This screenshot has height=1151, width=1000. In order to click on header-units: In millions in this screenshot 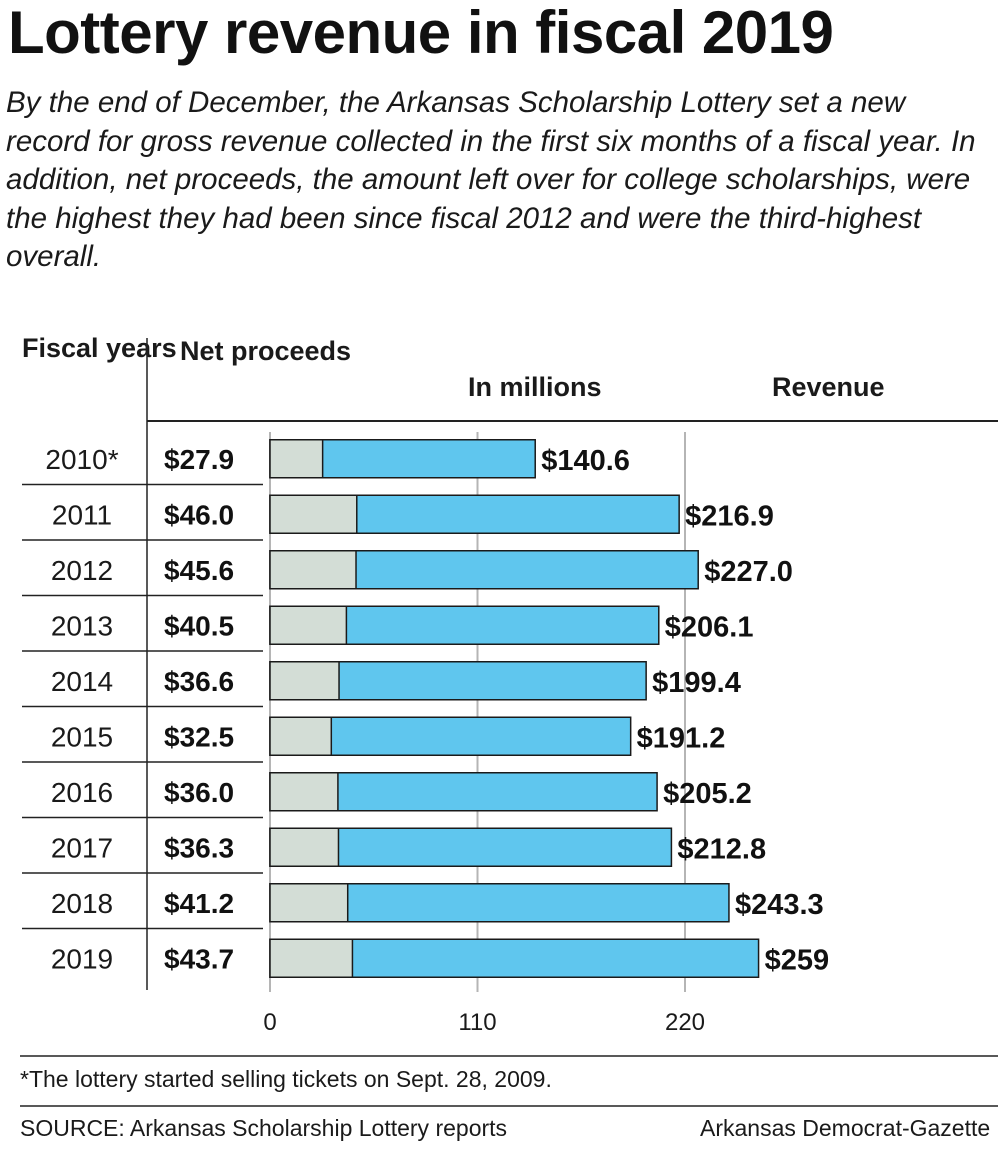, I will do `click(535, 387)`.